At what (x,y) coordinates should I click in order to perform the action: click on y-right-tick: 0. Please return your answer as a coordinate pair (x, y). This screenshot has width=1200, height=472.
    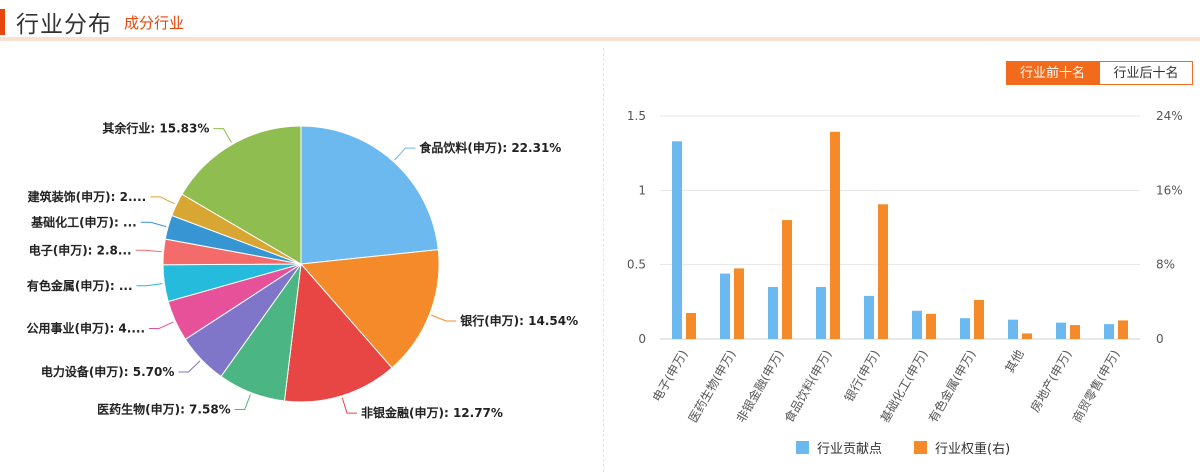
    Looking at the image, I should click on (1160, 339).